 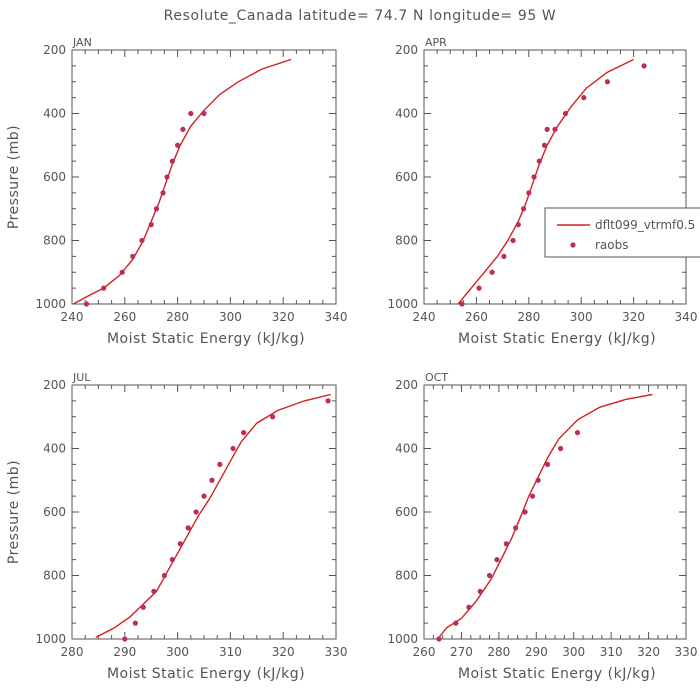 I want to click on panel-title: JUL, so click(x=81, y=377).